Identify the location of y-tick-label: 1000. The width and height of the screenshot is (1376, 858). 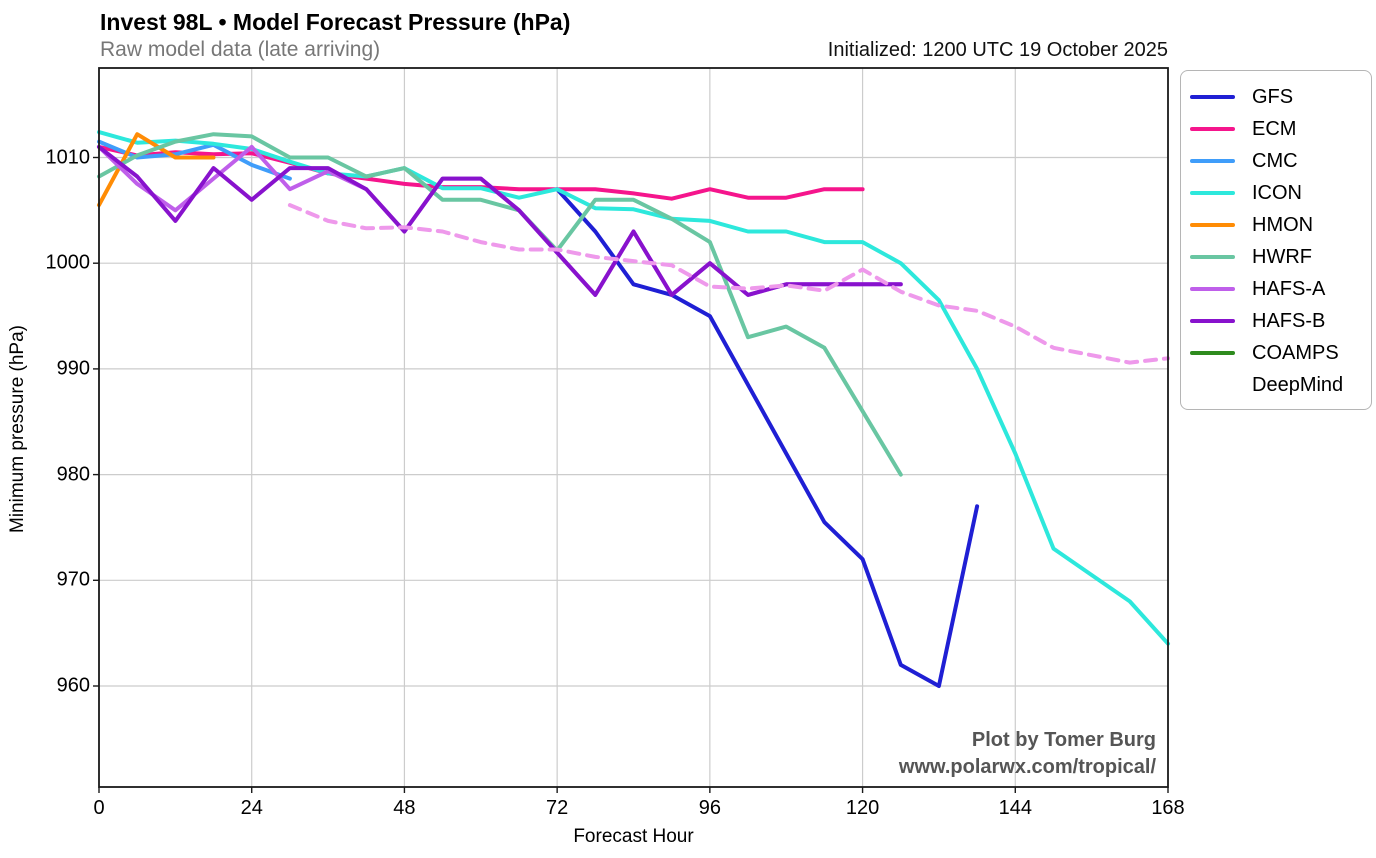
(68, 262).